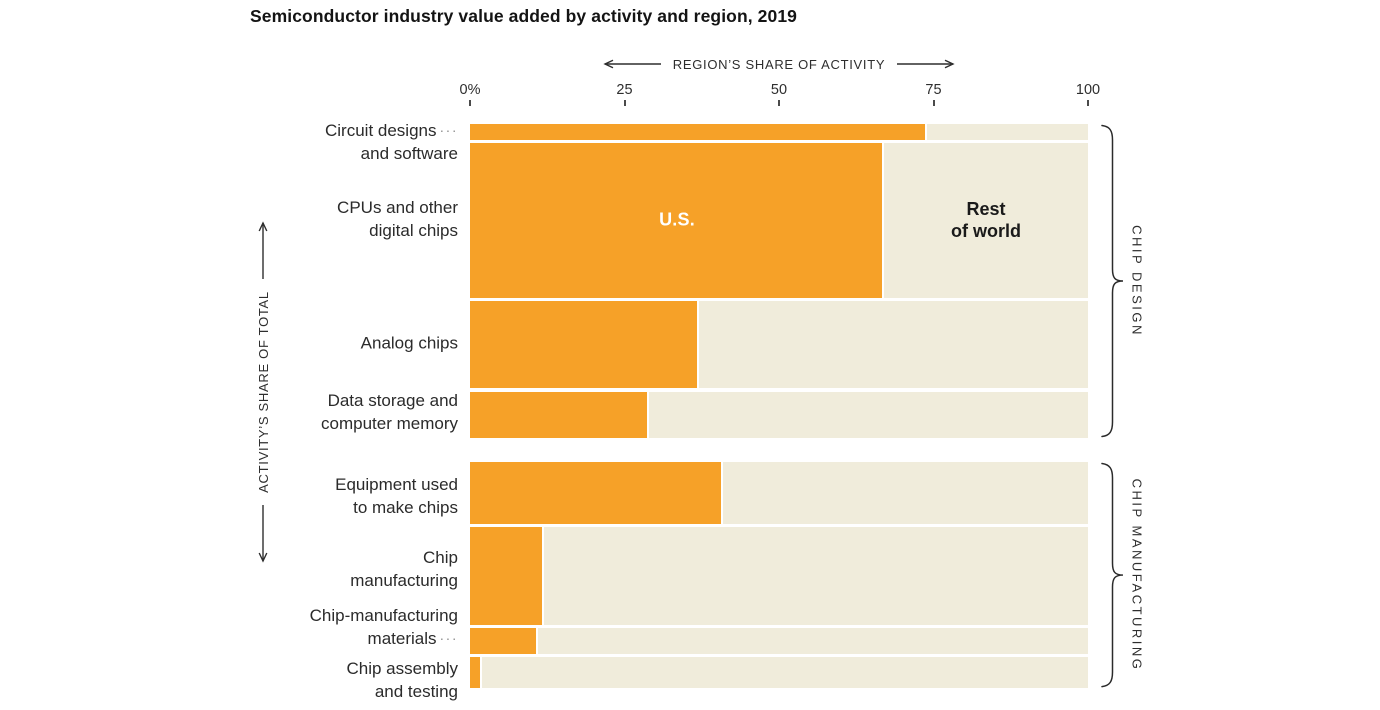 The width and height of the screenshot is (1380, 710). I want to click on y-axis-title: ACTIVITY’S SHARE OF TOTAL, so click(263, 392).